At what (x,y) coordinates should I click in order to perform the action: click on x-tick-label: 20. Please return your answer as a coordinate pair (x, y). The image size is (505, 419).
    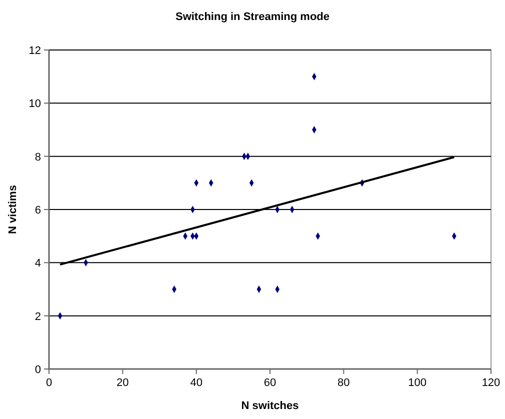
    Looking at the image, I should click on (122, 383).